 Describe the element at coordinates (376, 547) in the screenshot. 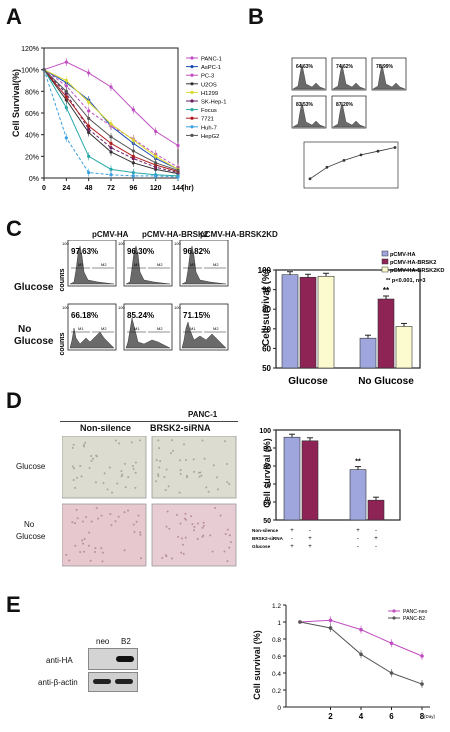

I see `panel-d-cond-sign: -` at that location.